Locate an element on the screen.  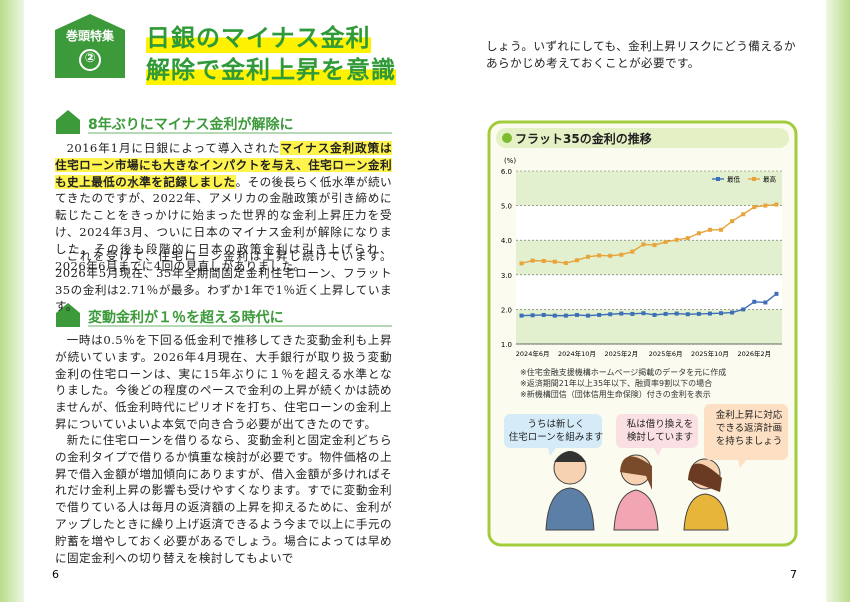
bubble-text: 金利上昇に対応 できる返済計画 を持ちましょう is located at coordinates (749, 428).